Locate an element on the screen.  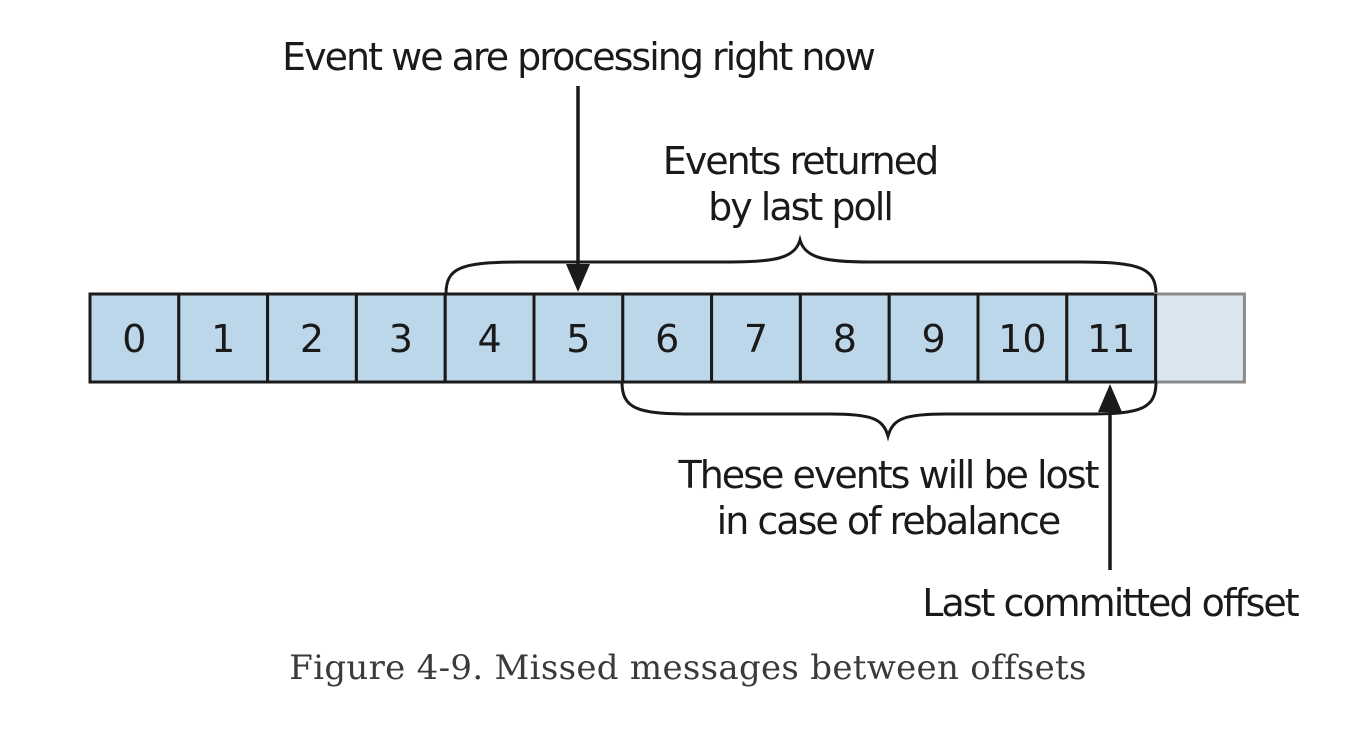
offset-label: 10 is located at coordinates (1022, 339).